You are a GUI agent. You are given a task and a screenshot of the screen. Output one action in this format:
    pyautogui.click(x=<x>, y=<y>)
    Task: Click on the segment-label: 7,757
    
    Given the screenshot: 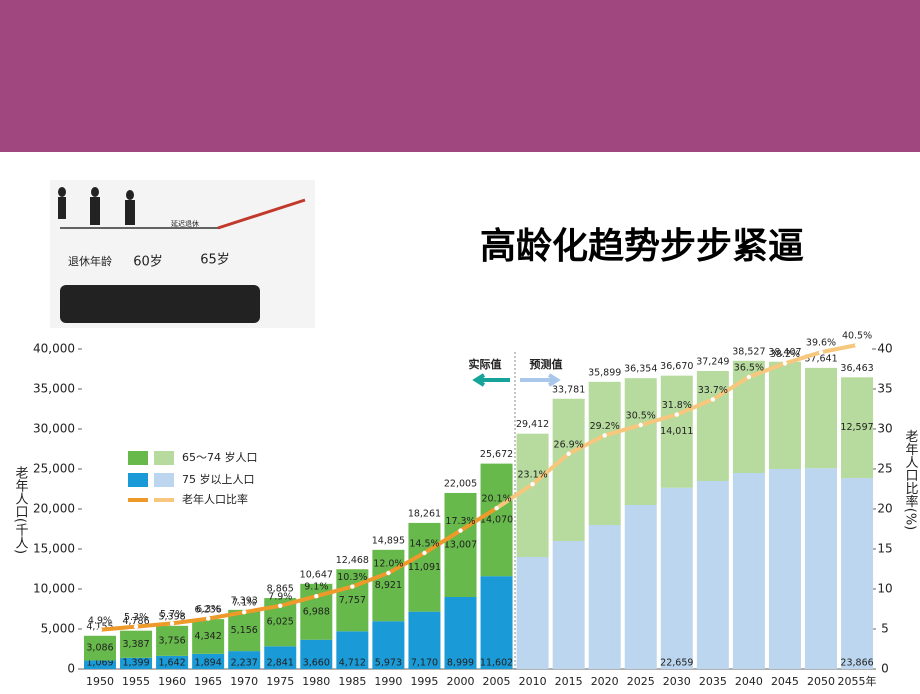 What is the action you would take?
    pyautogui.click(x=352, y=600)
    